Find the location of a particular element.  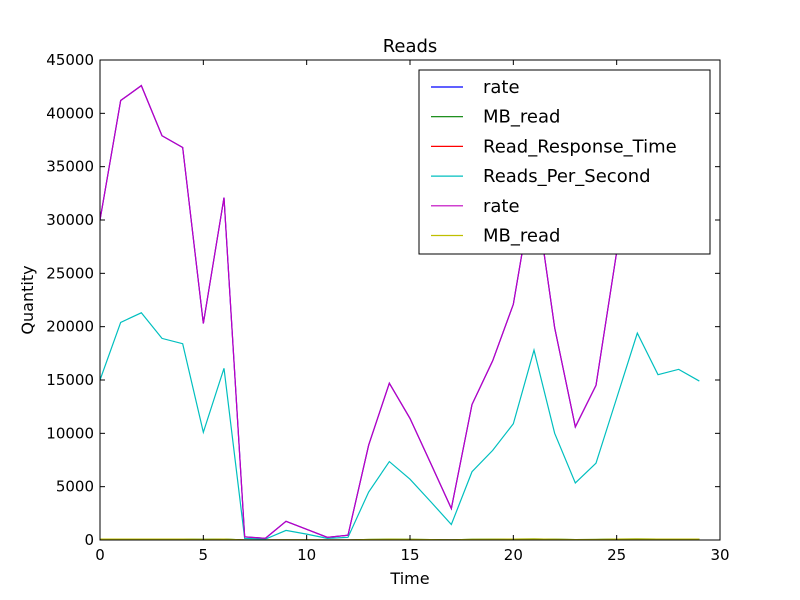

y-tick-label: 0 is located at coordinates (89, 540).